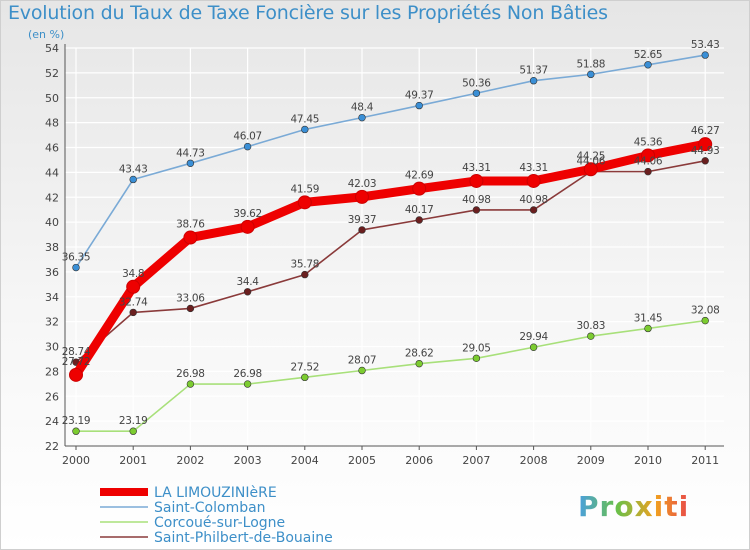 This screenshot has width=750, height=550. I want to click on x-tick-label: 2002, so click(190, 460).